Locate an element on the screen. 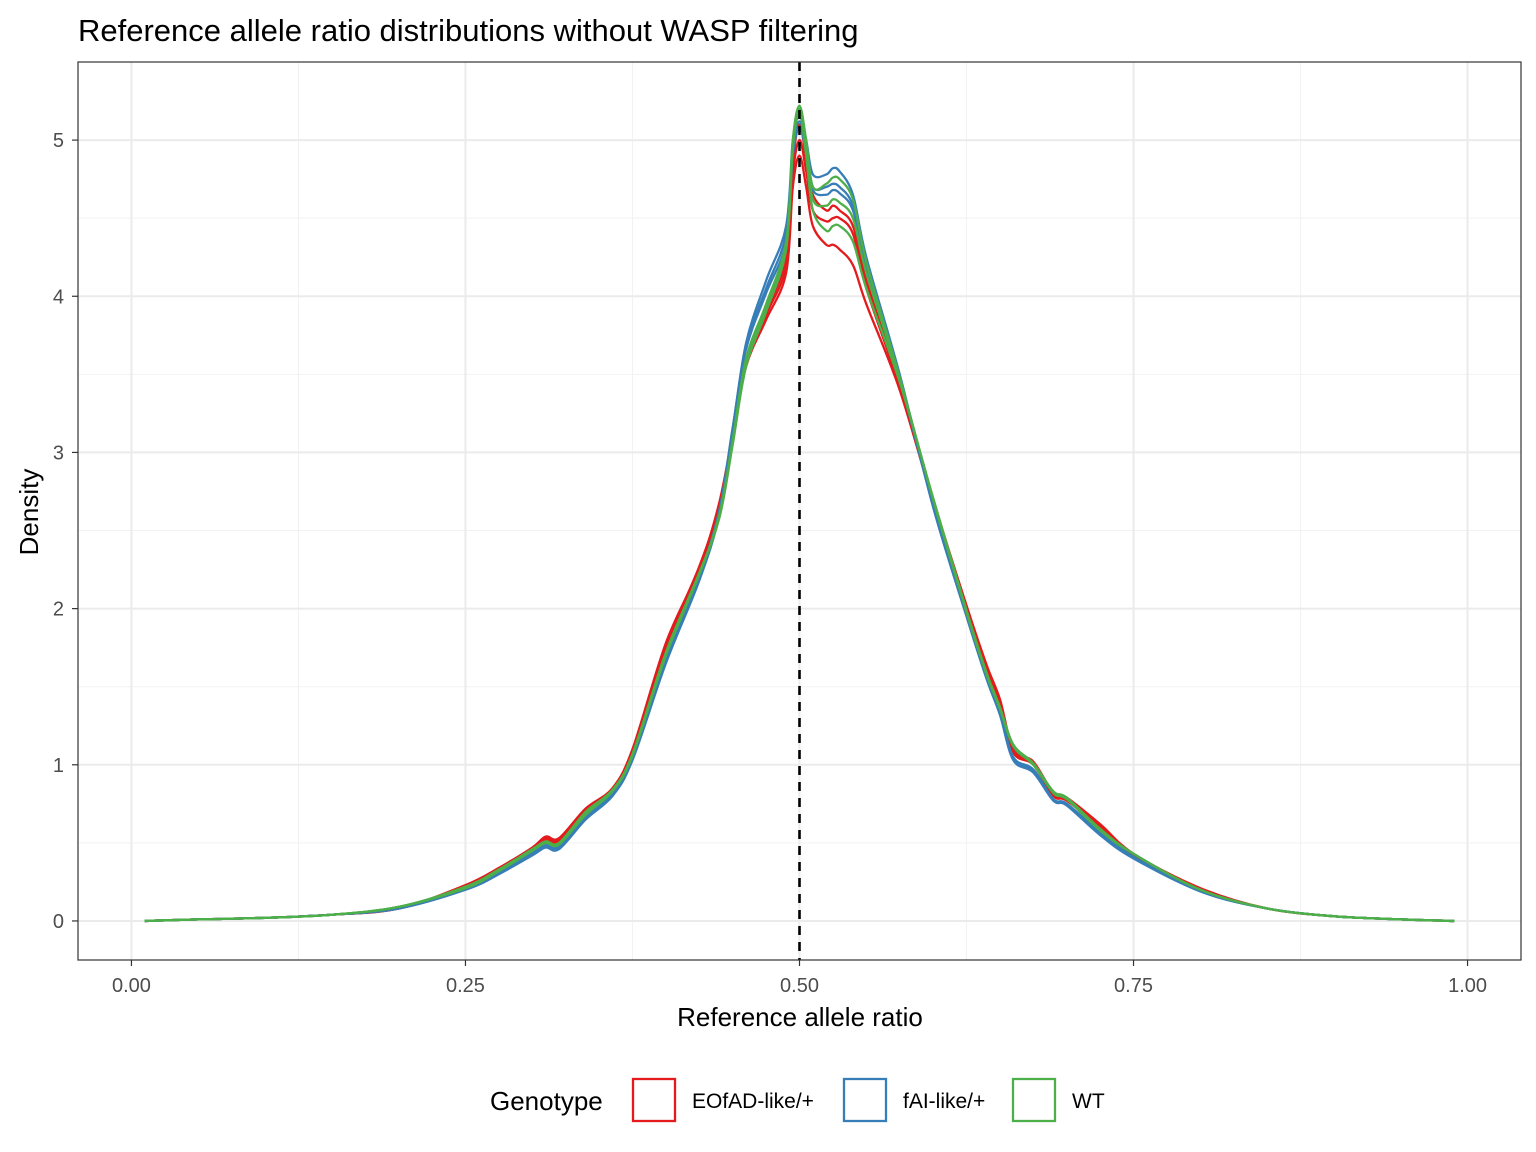 The height and width of the screenshot is (1152, 1536). legend-key-eofad-like- is located at coordinates (654, 1100).